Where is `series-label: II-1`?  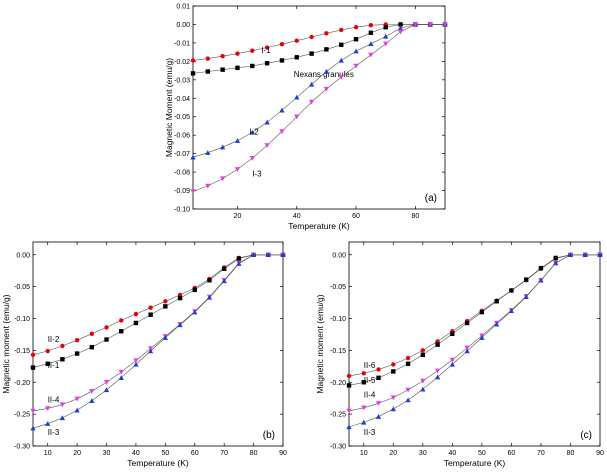 series-label: II-1 is located at coordinates (54, 365).